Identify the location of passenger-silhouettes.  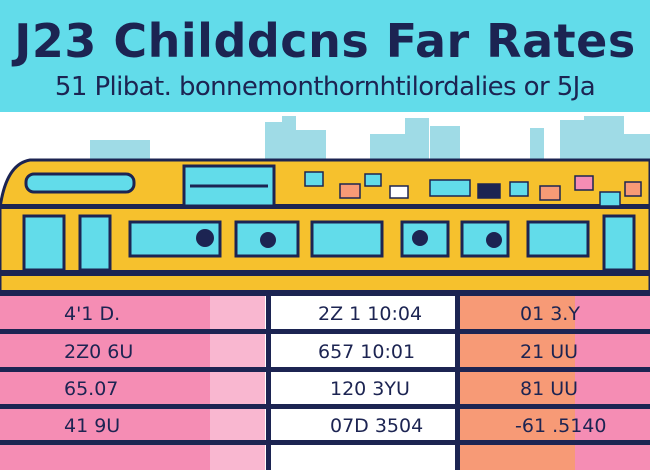
(349, 238).